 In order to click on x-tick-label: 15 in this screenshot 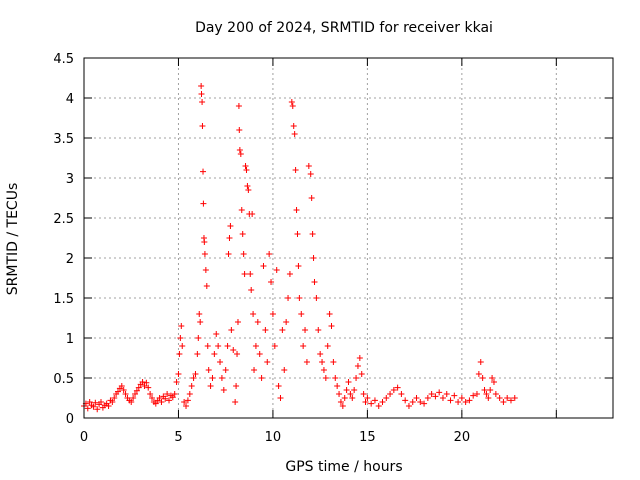, I will do `click(367, 437)`.